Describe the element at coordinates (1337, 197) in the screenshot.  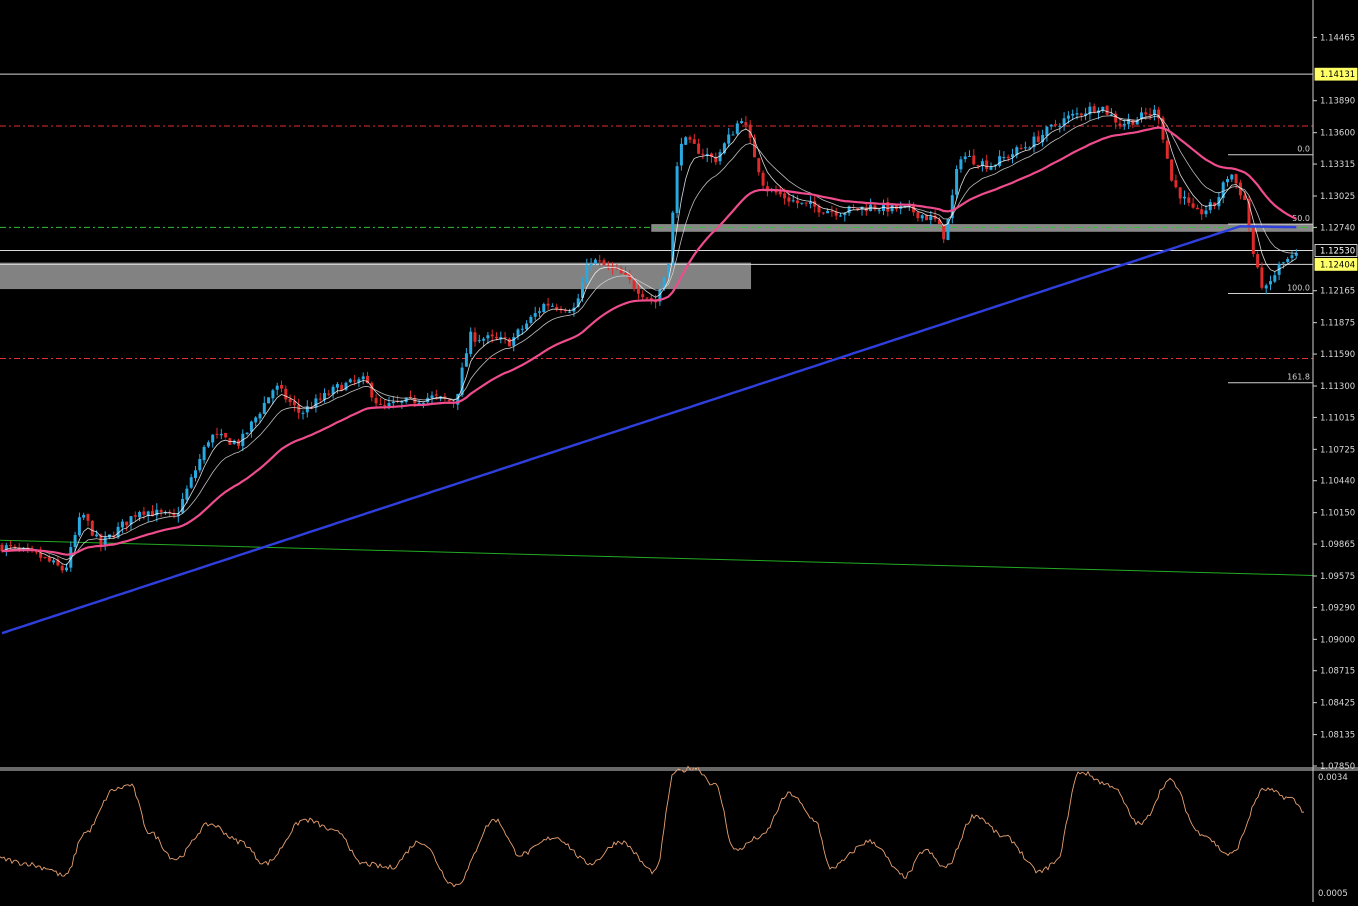
I see `y-tick-label: 1.13025` at that location.